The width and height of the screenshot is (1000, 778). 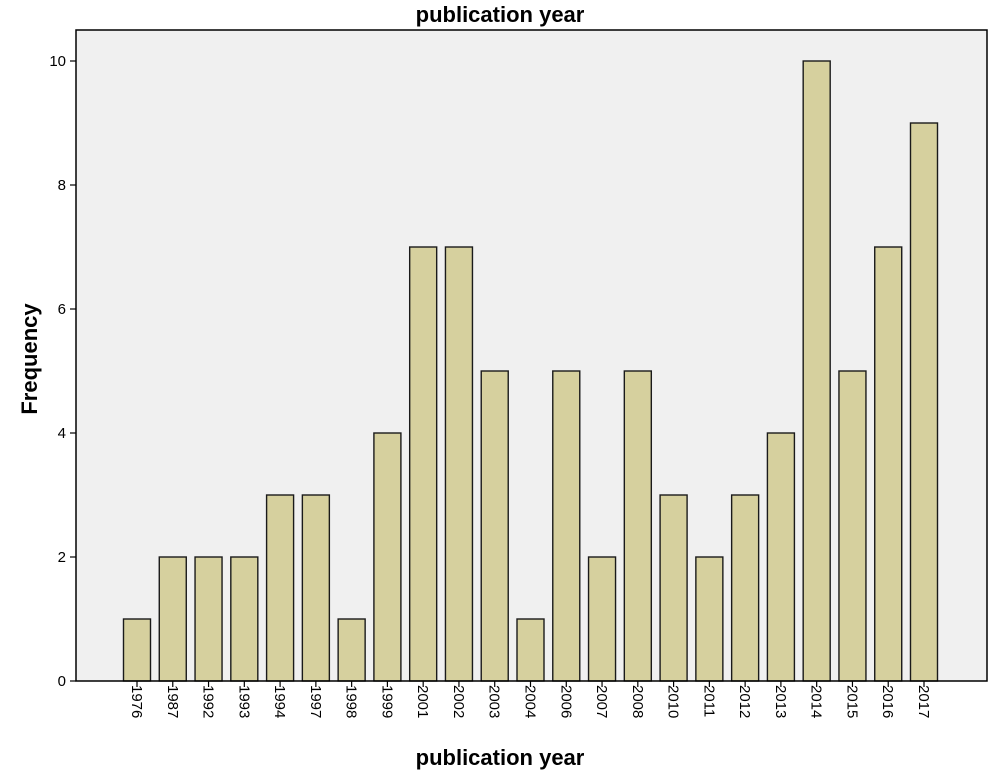 I want to click on x-tick-label-2007: 2007, so click(x=601, y=701).